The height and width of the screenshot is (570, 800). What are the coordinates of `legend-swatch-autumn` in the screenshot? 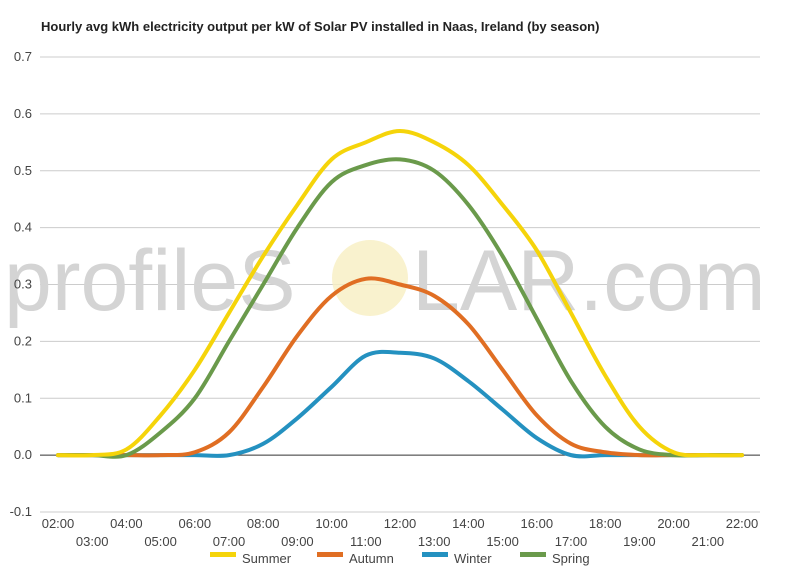 It's located at (330, 554).